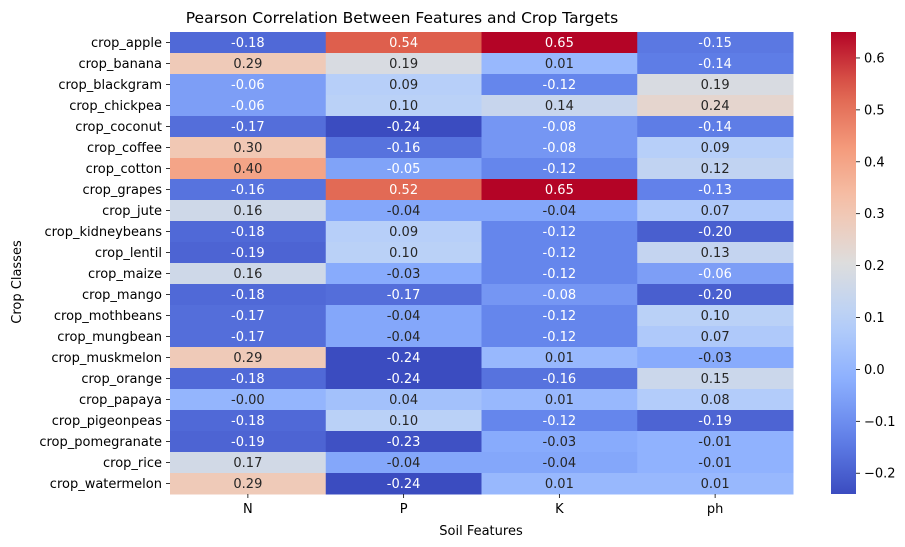 The width and height of the screenshot is (905, 547). Describe the element at coordinates (118, 127) in the screenshot. I see `y-tick-label: crop_coconut` at that location.